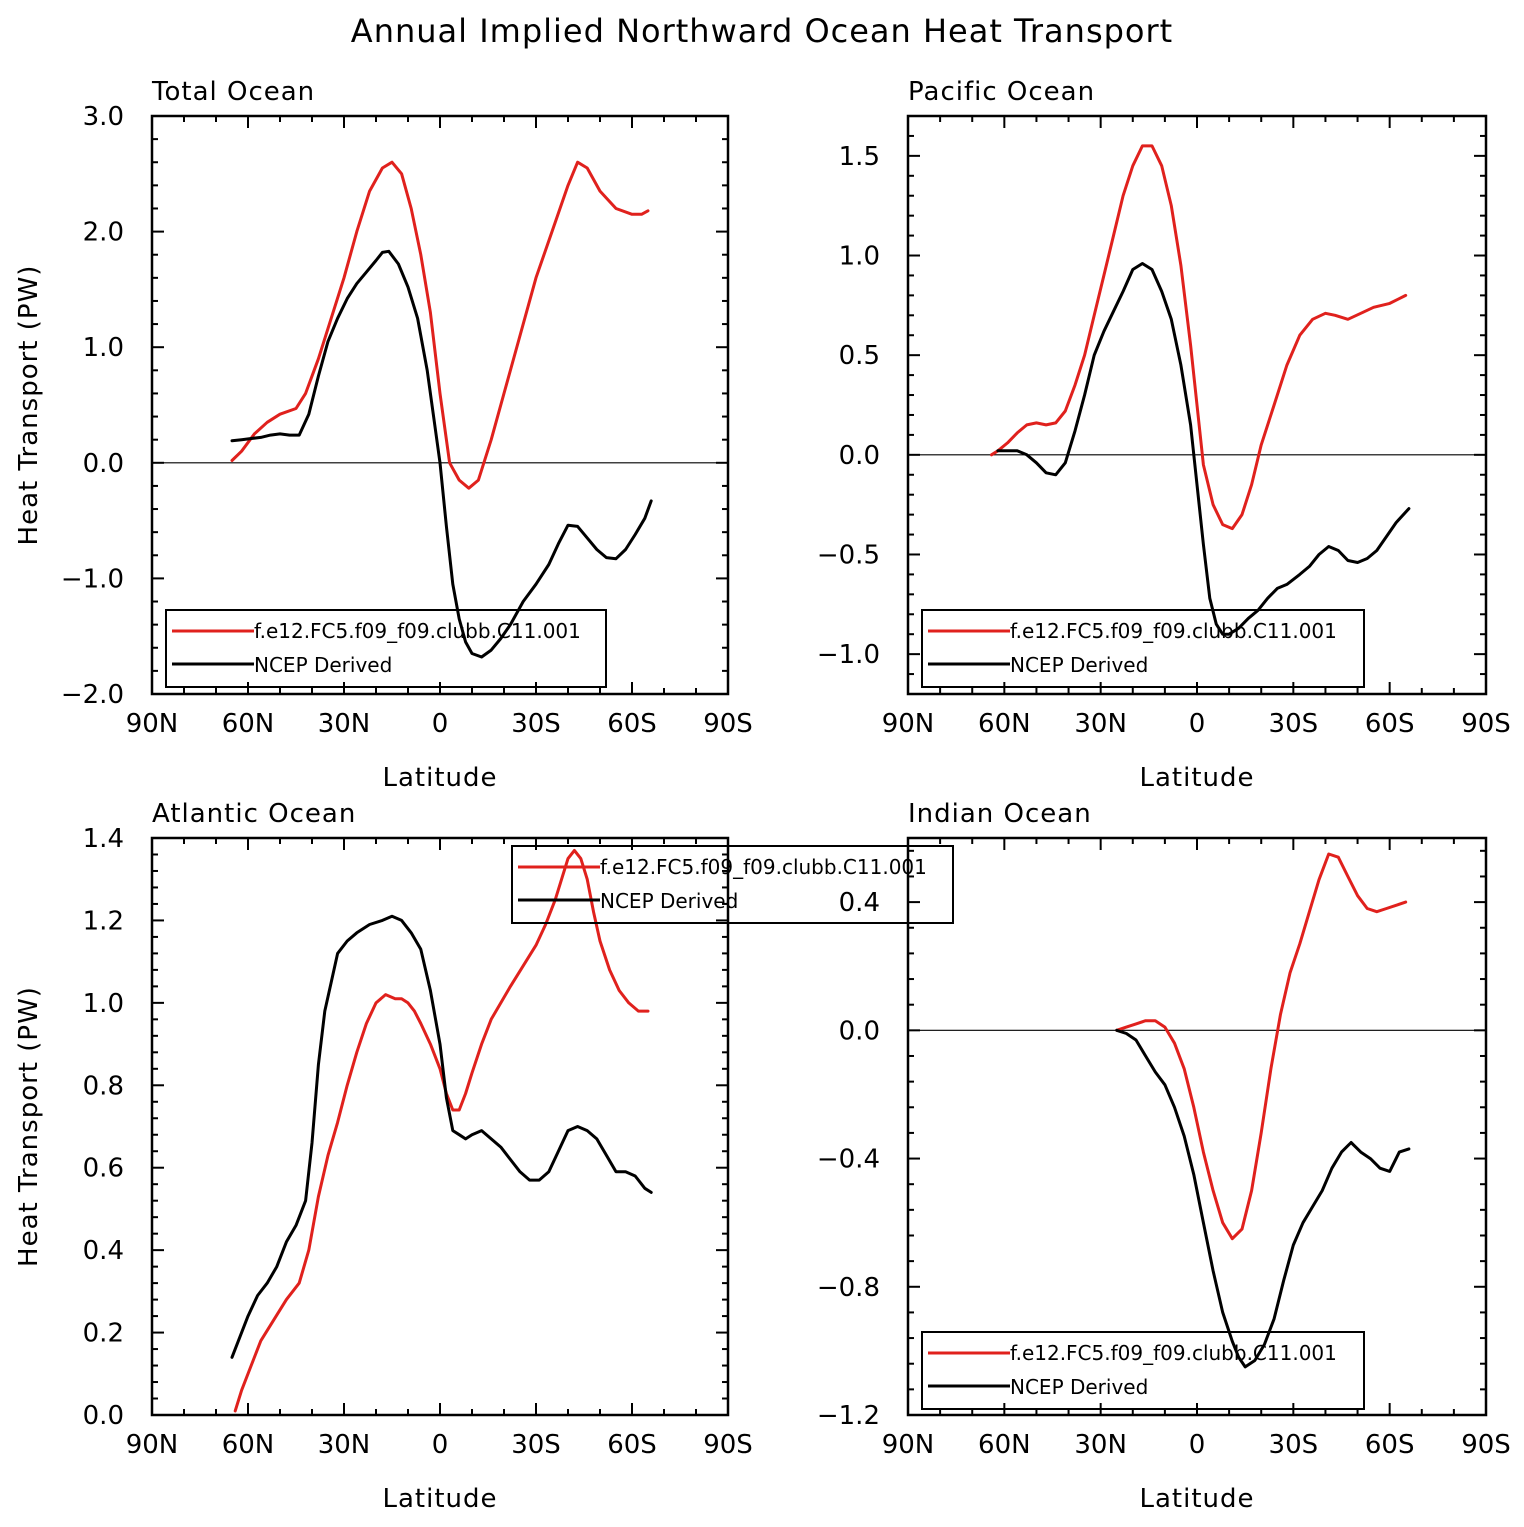 This screenshot has width=1524, height=1527. Describe the element at coordinates (233, 92) in the screenshot. I see `panel-title: Total Ocean` at that location.